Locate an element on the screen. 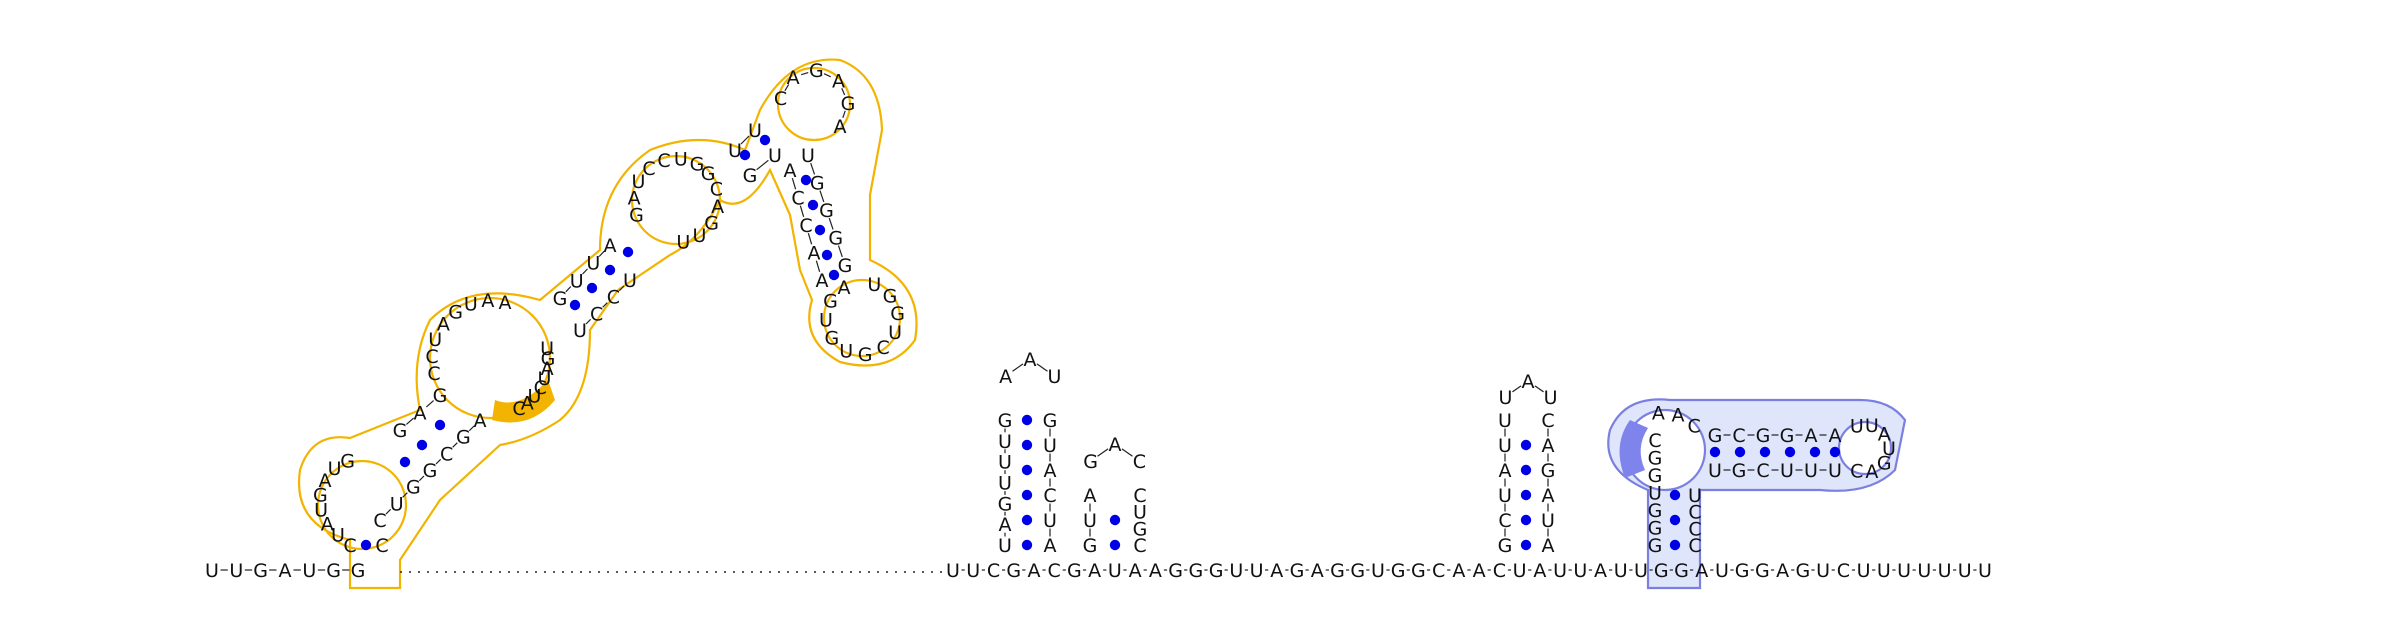  yellow-hairpin-loop-outline is located at coordinates (862, 318).